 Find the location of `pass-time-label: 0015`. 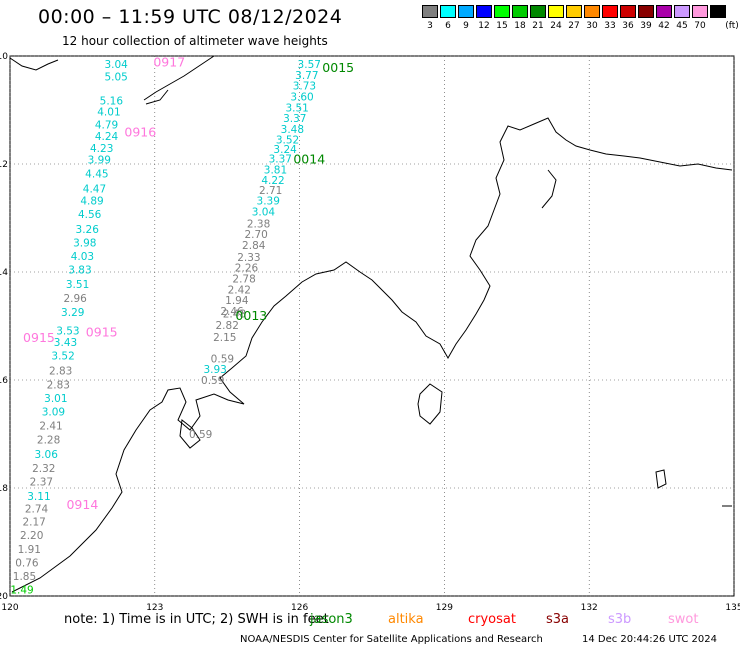

pass-time-label: 0015 is located at coordinates (338, 67).